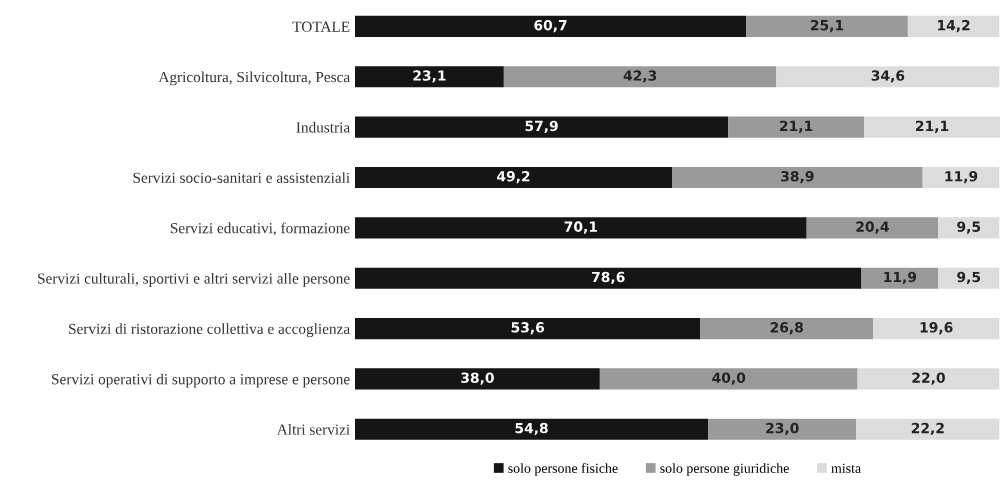  Describe the element at coordinates (563, 469) in the screenshot. I see `legend-label: solo persone fisiche` at that location.